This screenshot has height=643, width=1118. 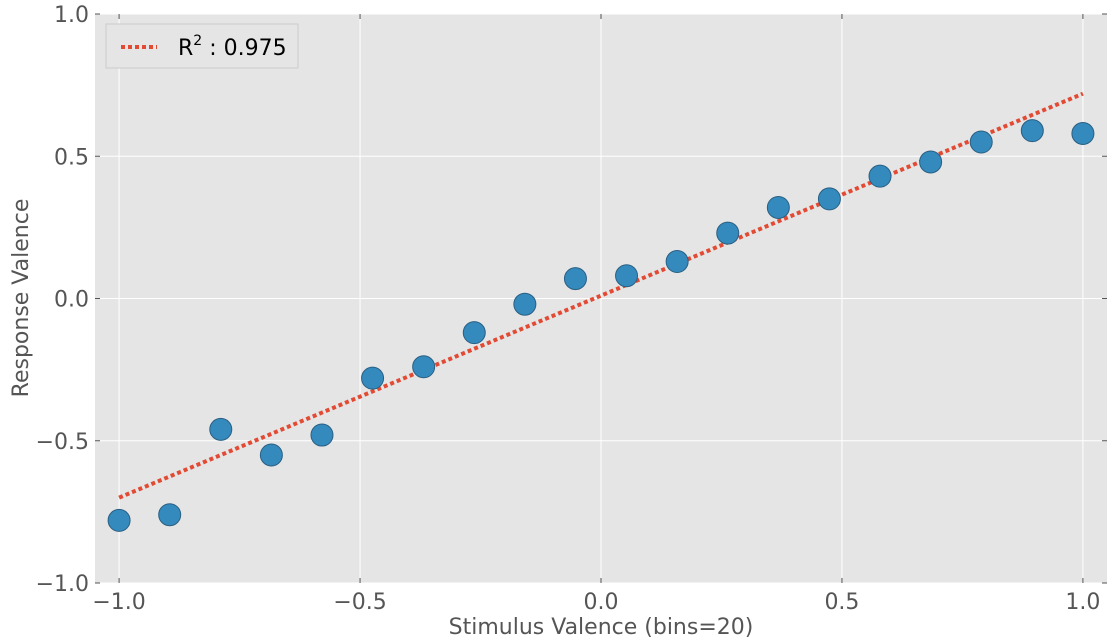 What do you see at coordinates (71, 300) in the screenshot?
I see `y-tick-label: 0.0` at bounding box center [71, 300].